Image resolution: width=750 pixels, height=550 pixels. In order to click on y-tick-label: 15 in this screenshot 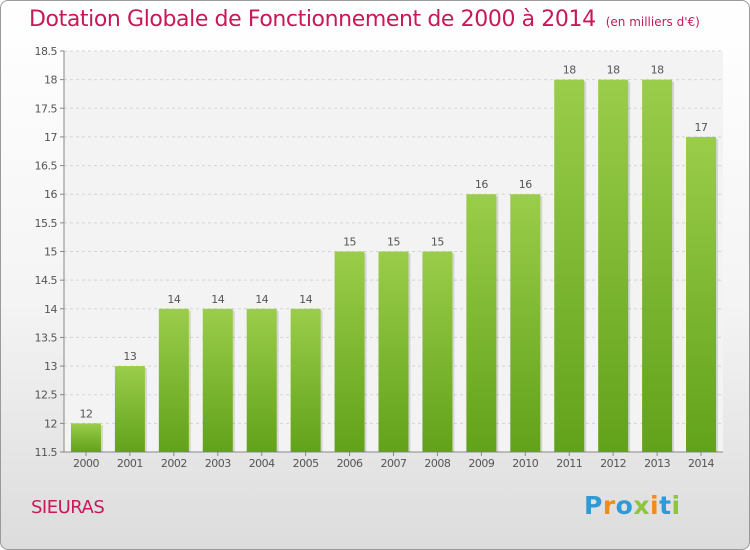, I will do `click(50, 252)`.